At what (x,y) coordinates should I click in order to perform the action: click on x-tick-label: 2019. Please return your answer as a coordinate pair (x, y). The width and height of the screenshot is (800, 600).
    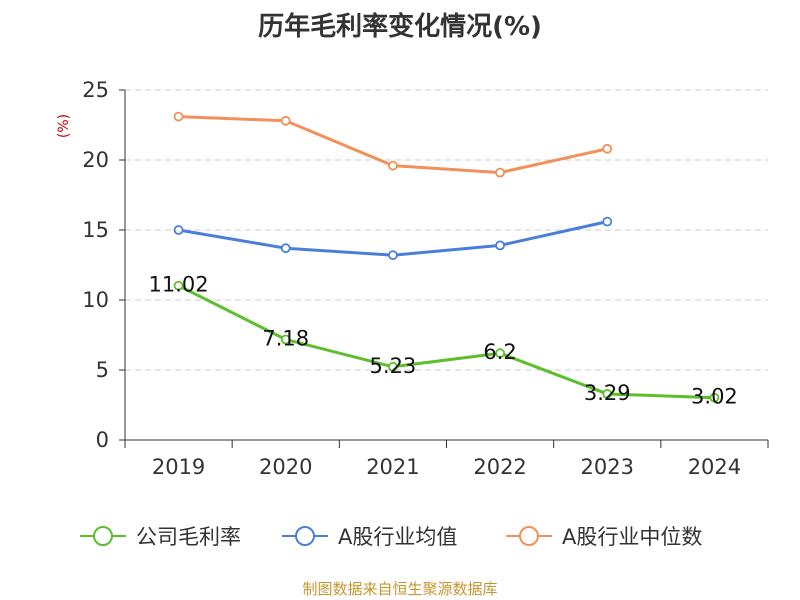
    Looking at the image, I should click on (178, 467).